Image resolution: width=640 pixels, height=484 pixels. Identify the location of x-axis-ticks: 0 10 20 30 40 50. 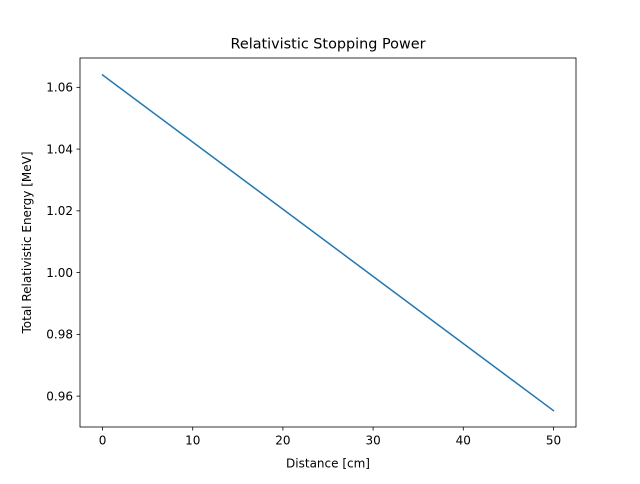
(330, 437).